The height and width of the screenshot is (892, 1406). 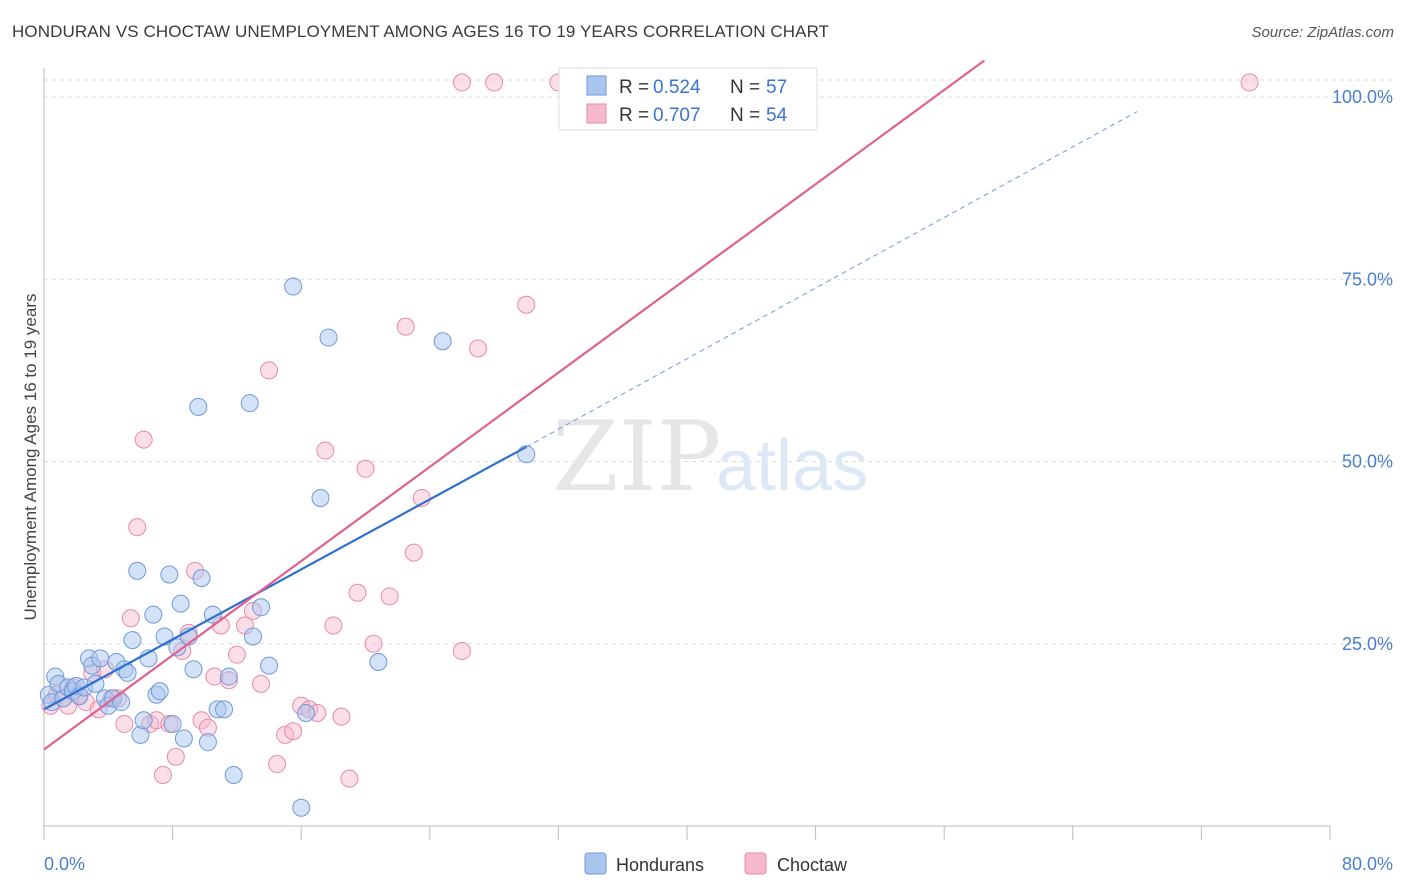 What do you see at coordinates (660, 865) in the screenshot?
I see `bottom-legend-hondurans: Hondurans` at bounding box center [660, 865].